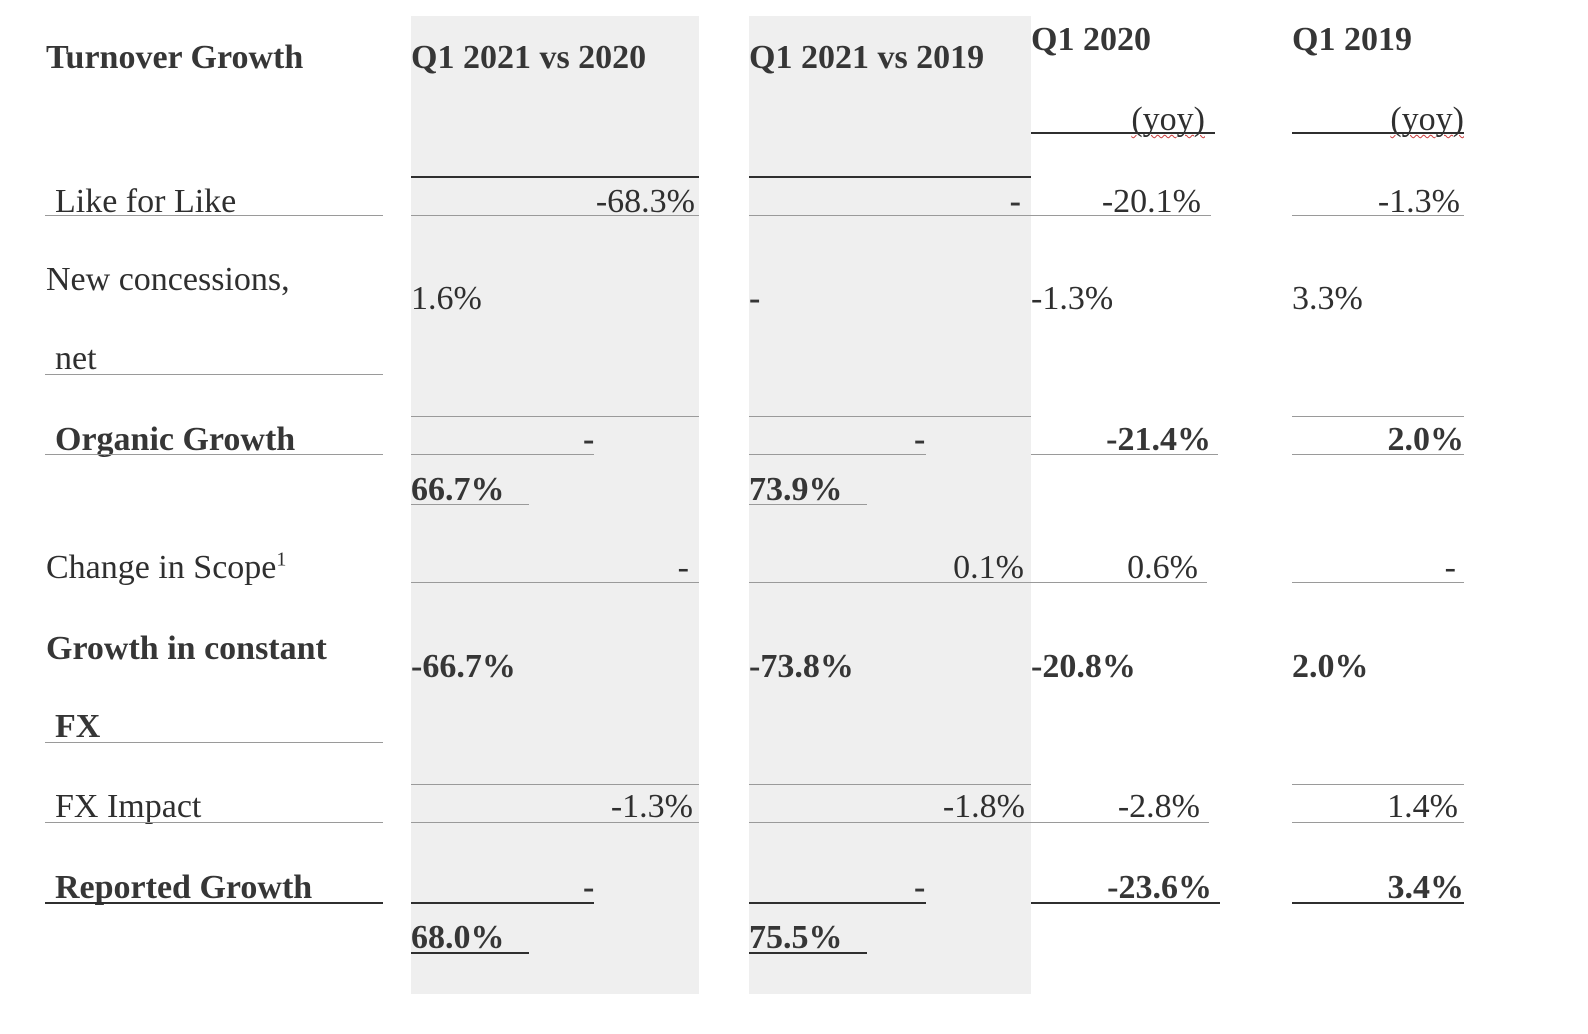  What do you see at coordinates (529, 57) in the screenshot?
I see `header-q1-2021-vs-2020: Q1 2021 vs 2020` at bounding box center [529, 57].